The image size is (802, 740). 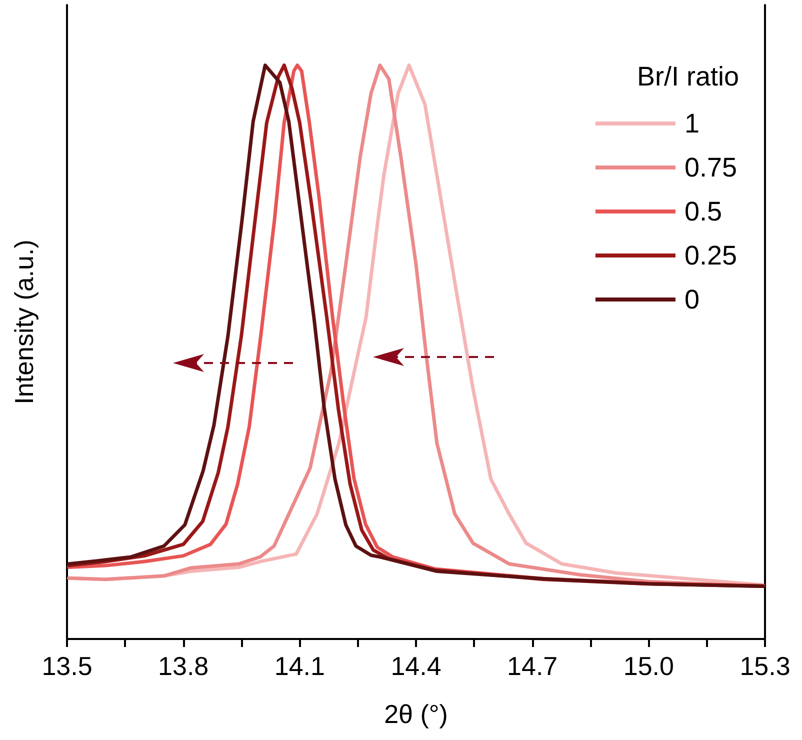 I want to click on x-tick-label: 13.5, so click(x=67, y=666).